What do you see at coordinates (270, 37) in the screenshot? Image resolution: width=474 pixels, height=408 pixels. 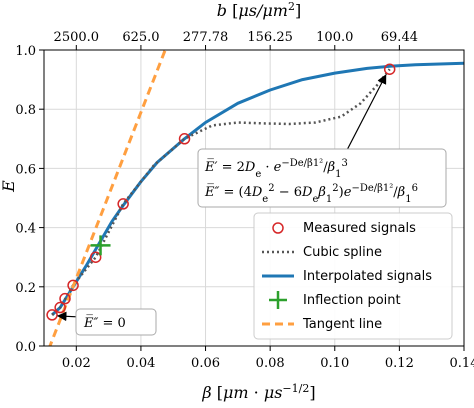 I see `top-tick-label-3: 156.25` at bounding box center [270, 37].